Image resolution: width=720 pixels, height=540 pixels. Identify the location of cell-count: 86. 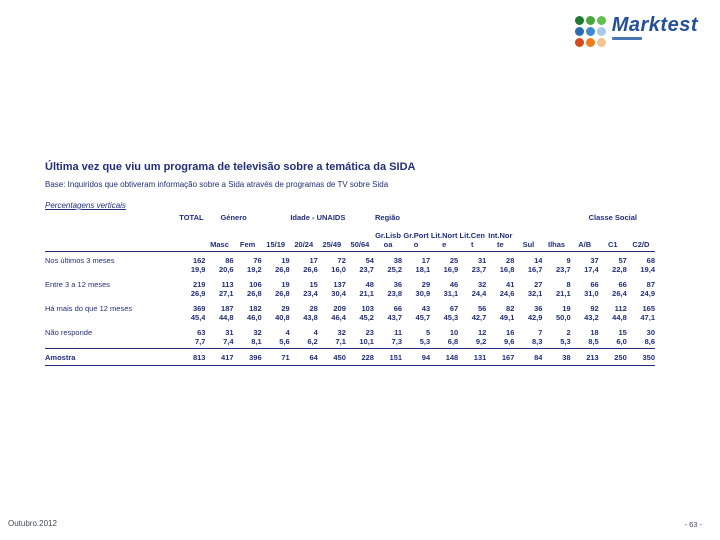
(229, 260).